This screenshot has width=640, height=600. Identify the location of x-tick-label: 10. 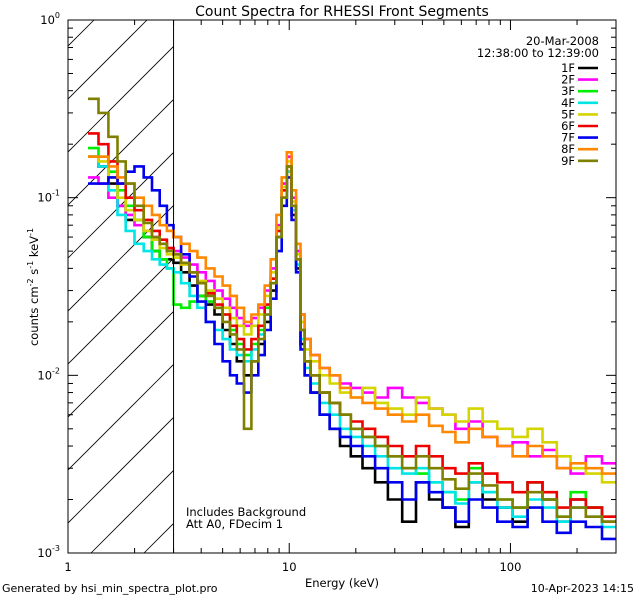
(289, 567).